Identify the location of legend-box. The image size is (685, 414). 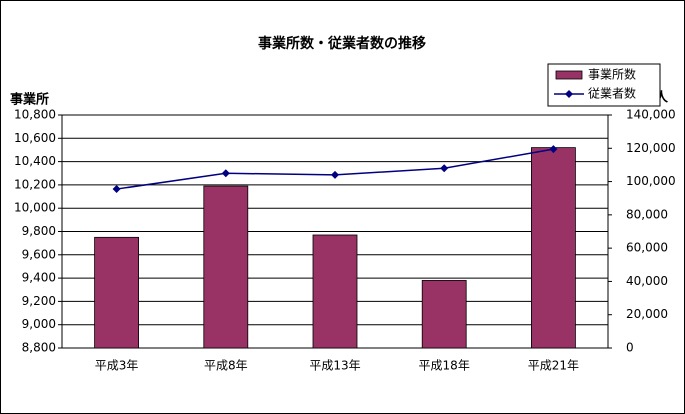
(604, 85).